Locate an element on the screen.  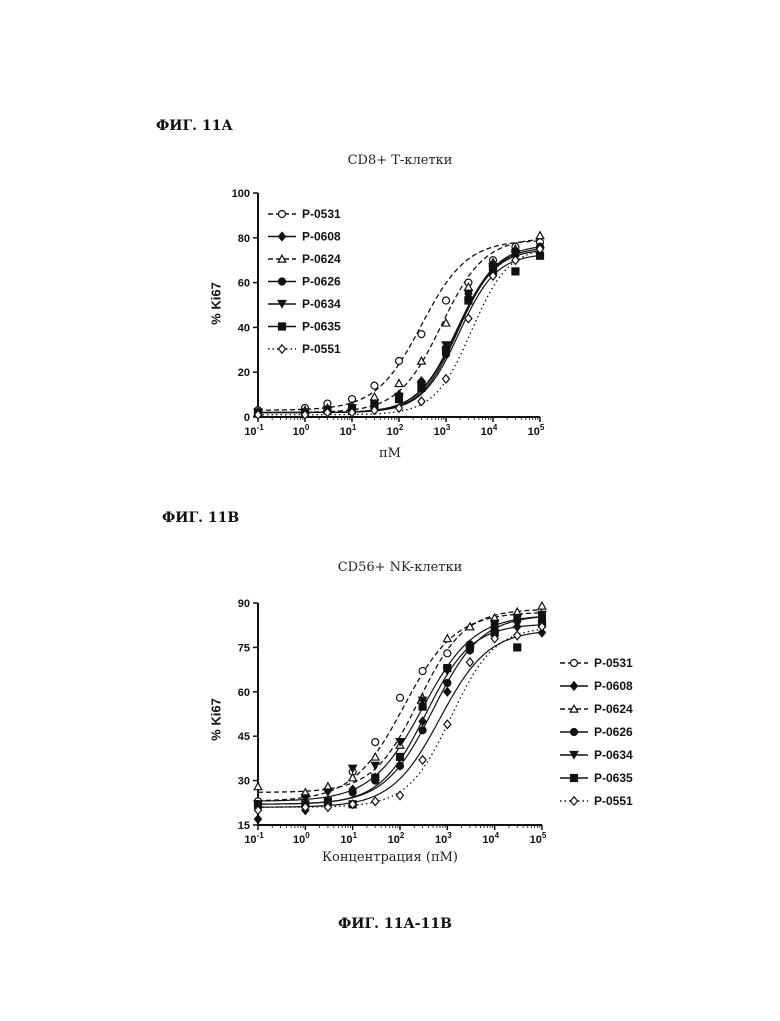
chart-b-series-0-fit-line is located at coordinates (400, 707).